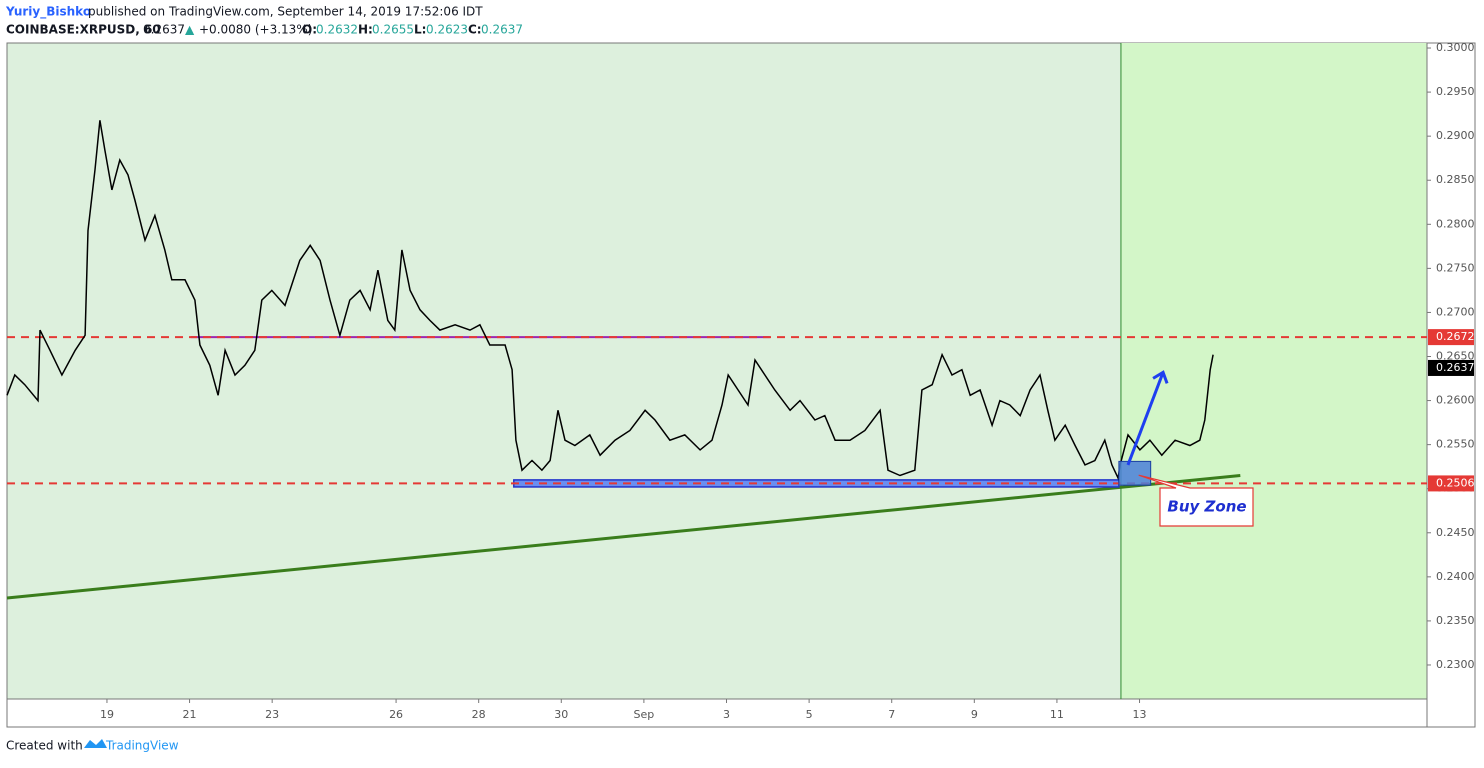 This screenshot has width=1484, height=768. I want to click on x-tick-label: 3, so click(726, 714).